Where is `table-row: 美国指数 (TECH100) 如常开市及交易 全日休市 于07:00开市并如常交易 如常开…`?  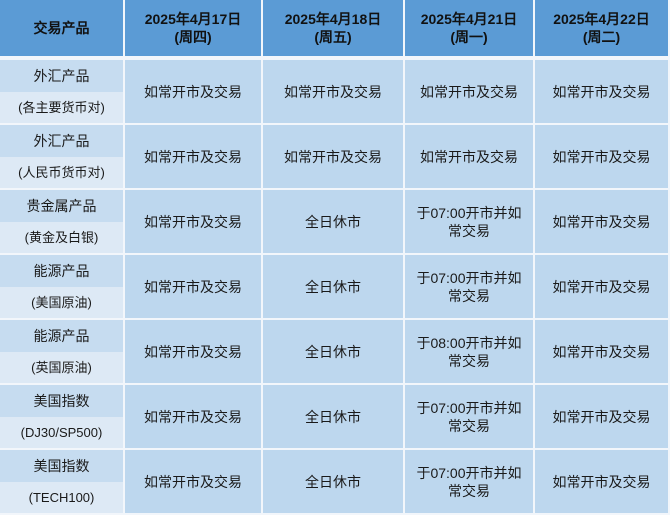 table-row: 美国指数 (TECH100) 如常开市及交易 全日休市 于07:00开市并如常交易 如常开… is located at coordinates (335, 482).